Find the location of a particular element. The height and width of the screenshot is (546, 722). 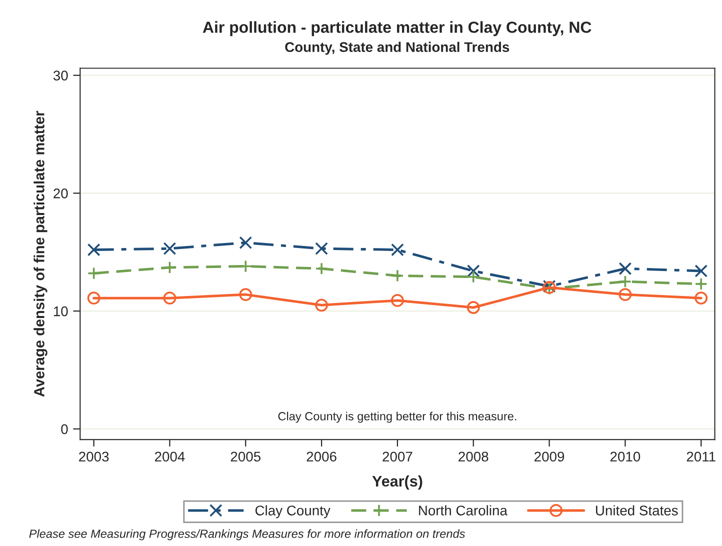

x-tick-label: 2007 is located at coordinates (397, 457).